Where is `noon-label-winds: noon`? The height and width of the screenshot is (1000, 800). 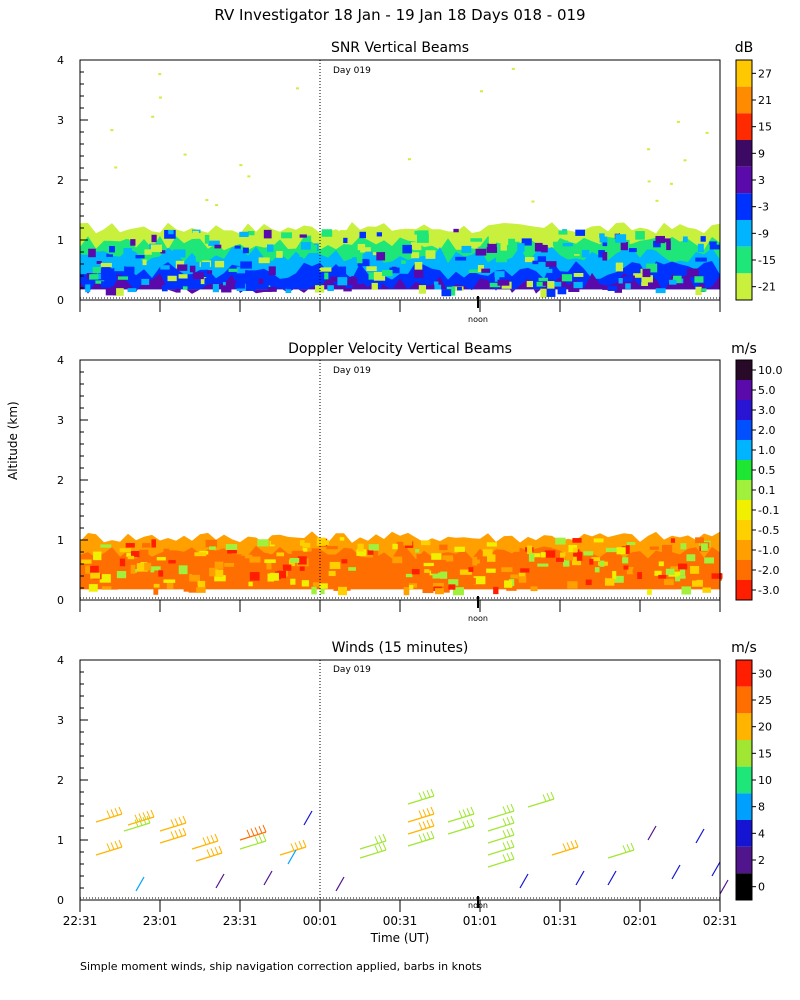
noon-label-winds: noon is located at coordinates (478, 905).